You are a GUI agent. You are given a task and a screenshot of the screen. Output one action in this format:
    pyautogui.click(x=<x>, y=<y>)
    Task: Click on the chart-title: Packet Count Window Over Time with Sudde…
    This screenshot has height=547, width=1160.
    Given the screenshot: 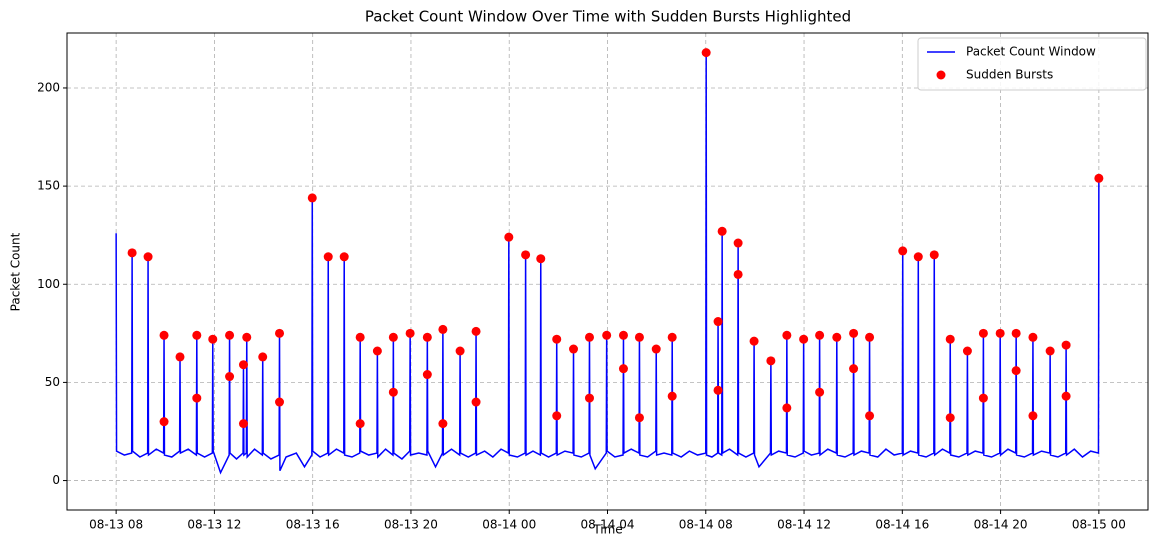 What is the action you would take?
    pyautogui.click(x=608, y=17)
    